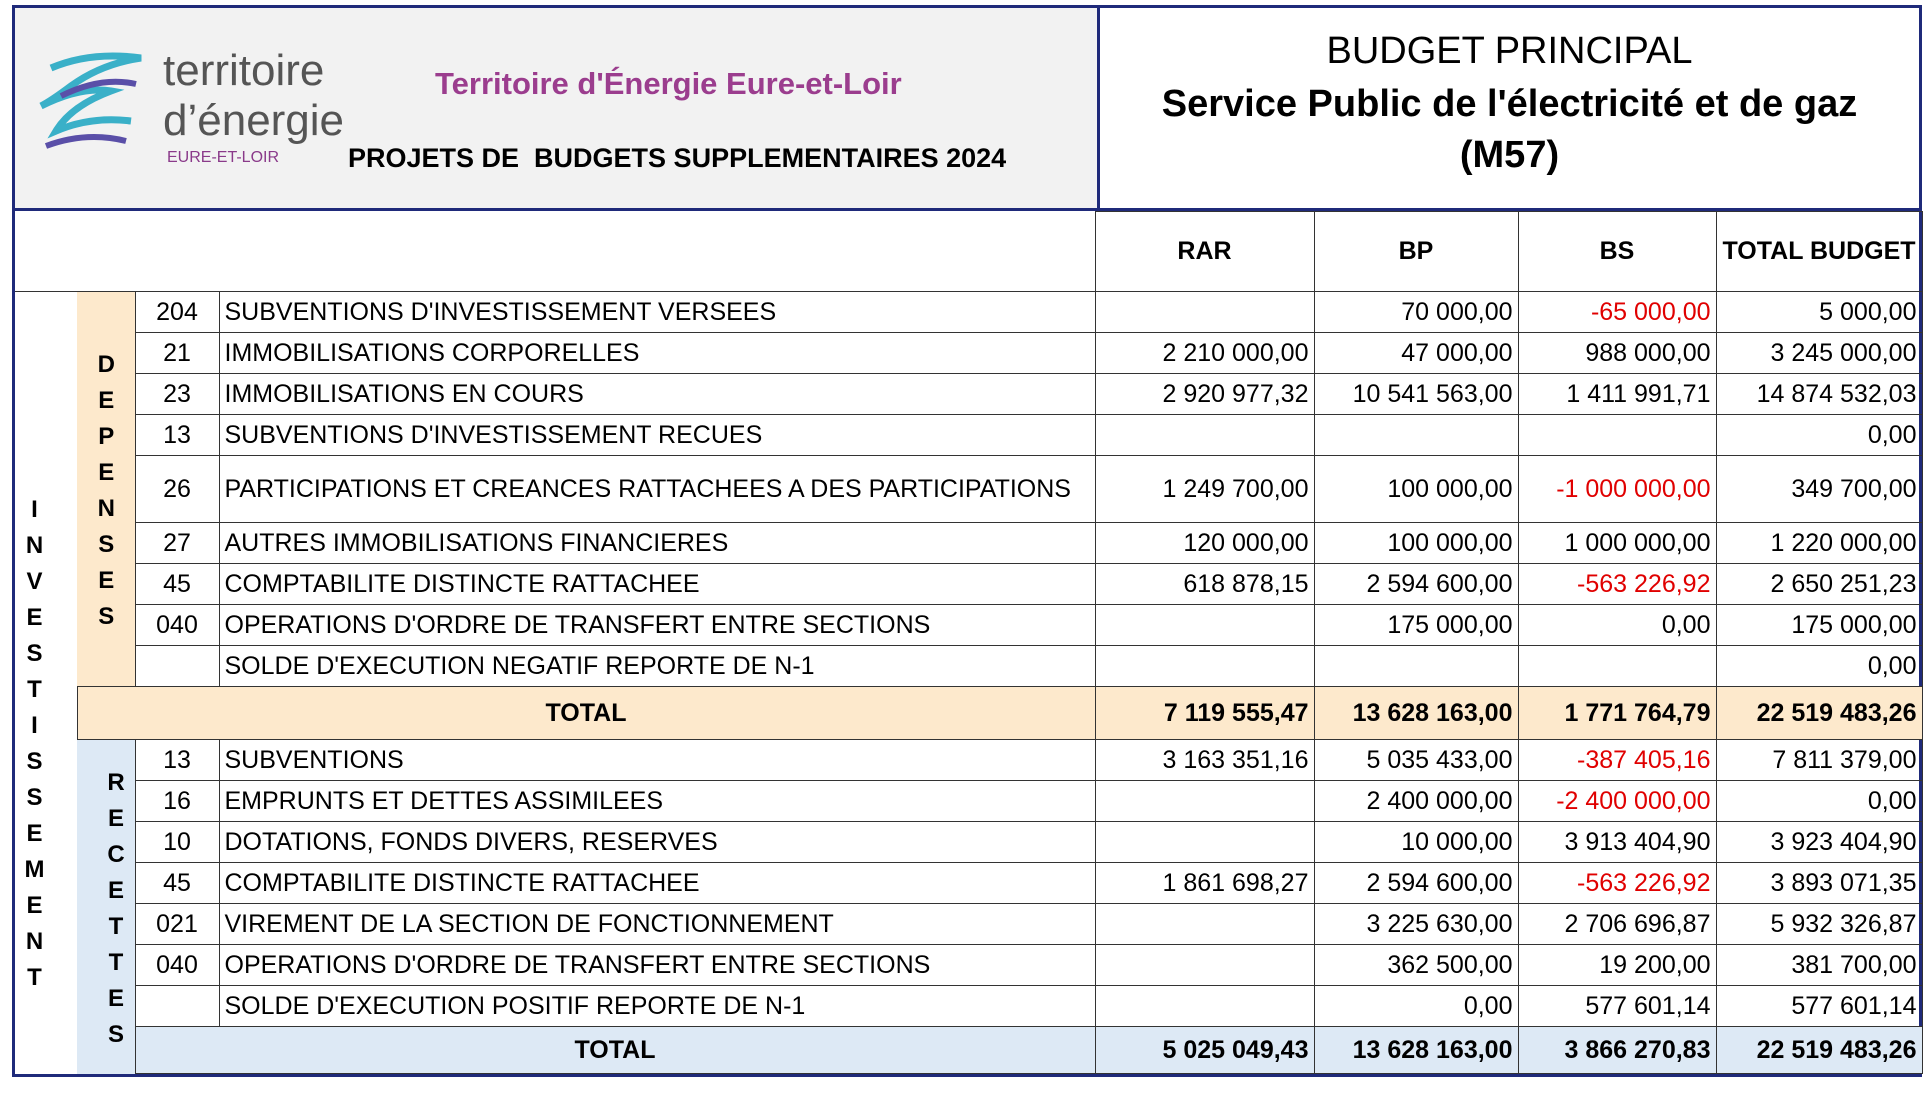 The height and width of the screenshot is (1096, 1931). Describe the element at coordinates (34, 747) in the screenshot. I see `section-label: INVESTISSEMENT` at that location.